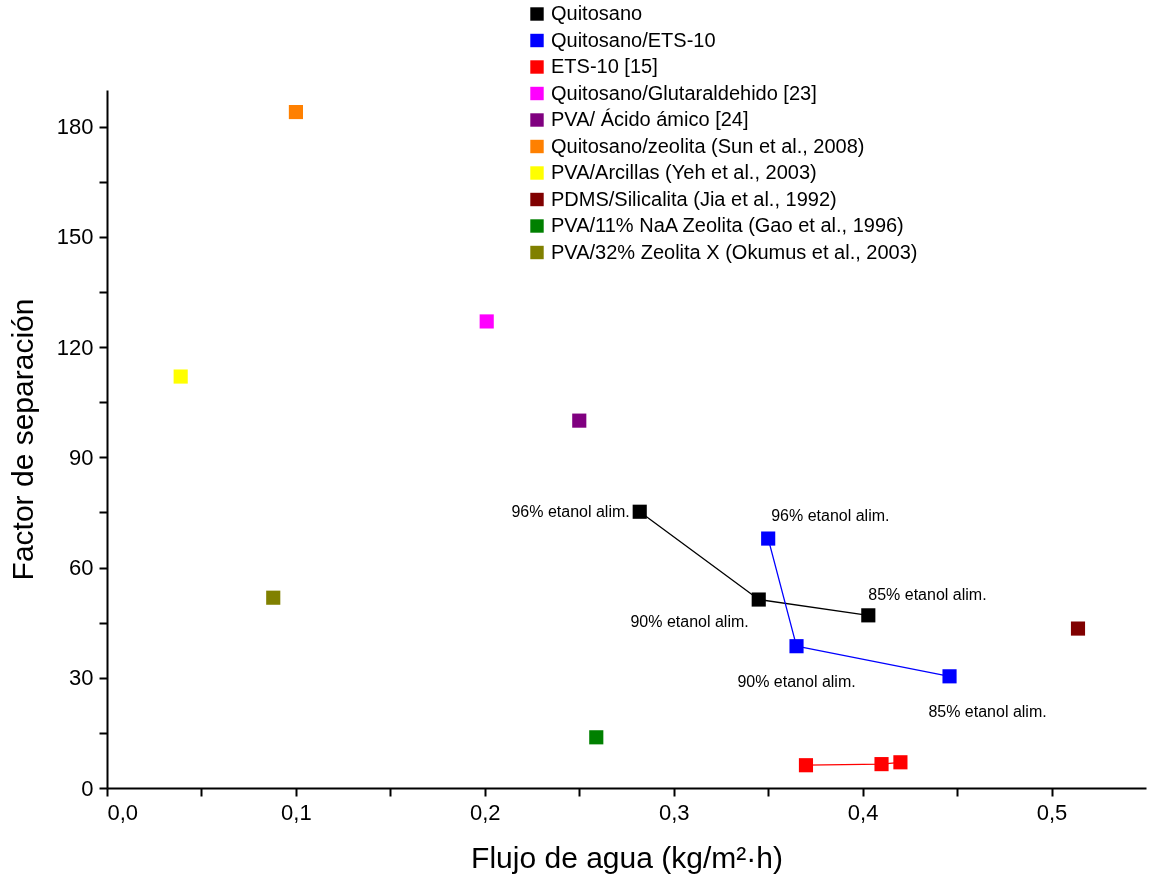  What do you see at coordinates (694, 198) in the screenshot?
I see `legend-label: PDMS/Silicalita (Jia et al., 1992)` at bounding box center [694, 198].